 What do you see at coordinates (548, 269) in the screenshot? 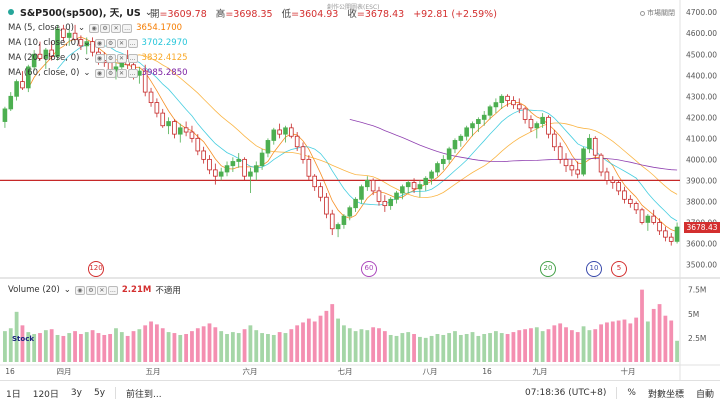
I see `event-marker: 20` at bounding box center [548, 269].